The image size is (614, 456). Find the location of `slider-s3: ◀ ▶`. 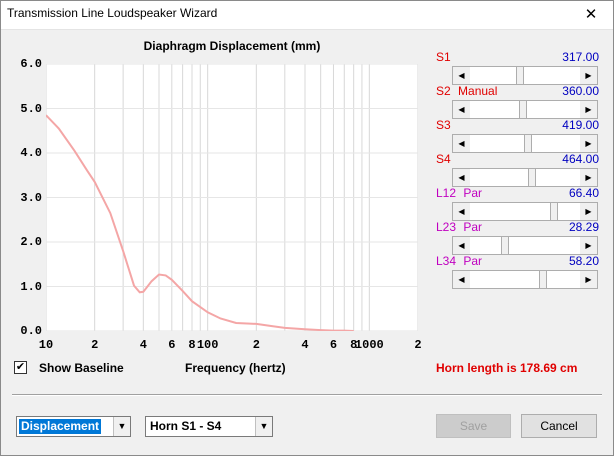

slider-s3: ◀ ▶ is located at coordinates (525, 143).